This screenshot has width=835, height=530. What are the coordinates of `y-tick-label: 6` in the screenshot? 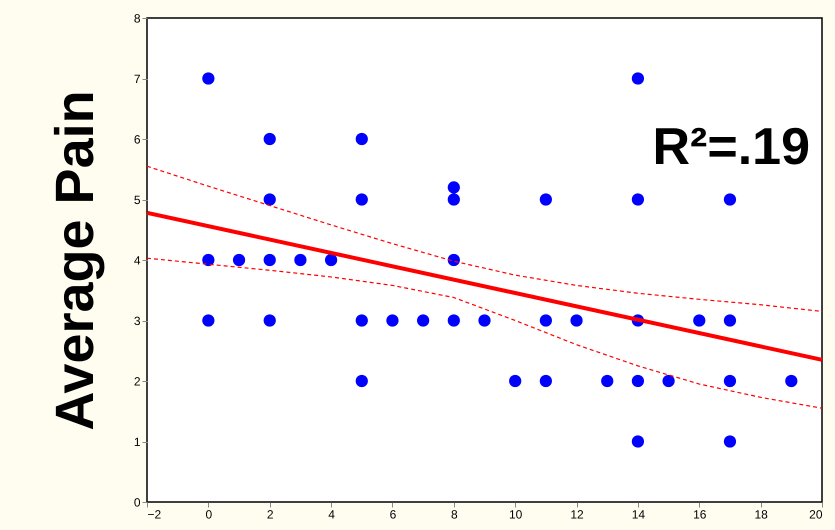 It's located at (137, 139).